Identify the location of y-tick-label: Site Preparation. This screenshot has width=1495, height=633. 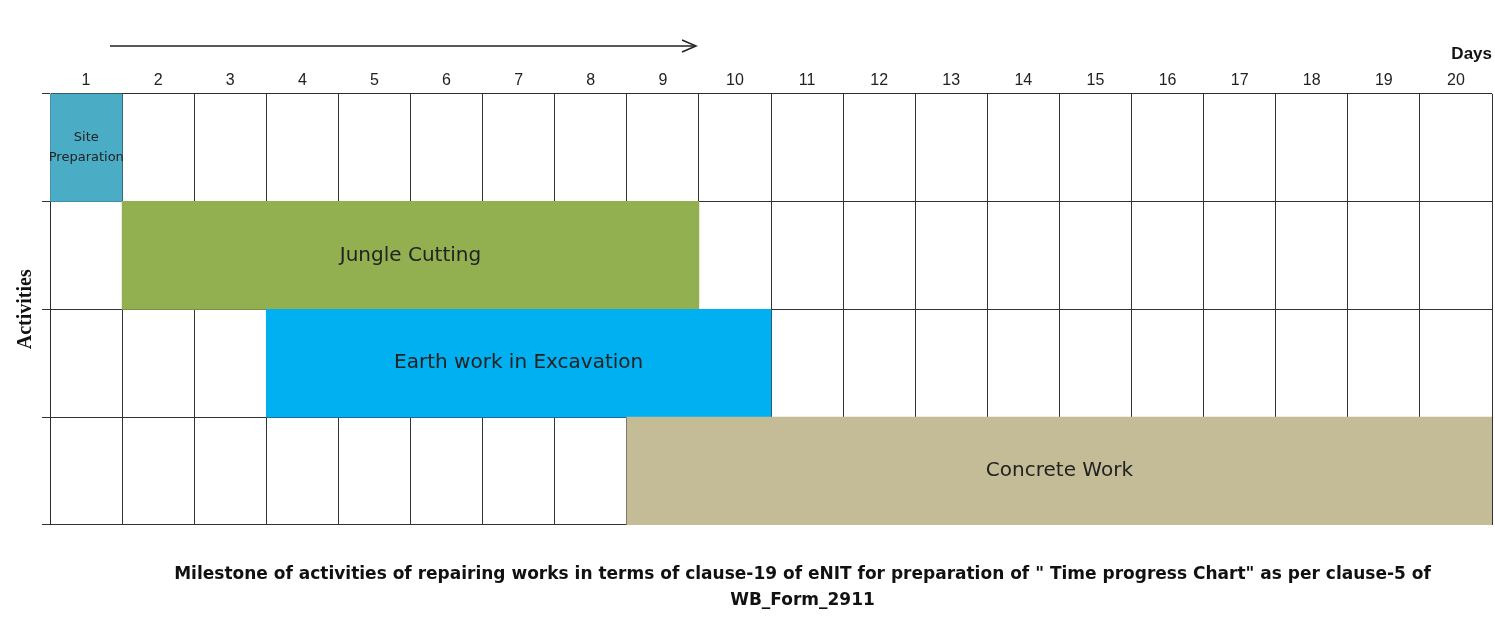
(86, 146).